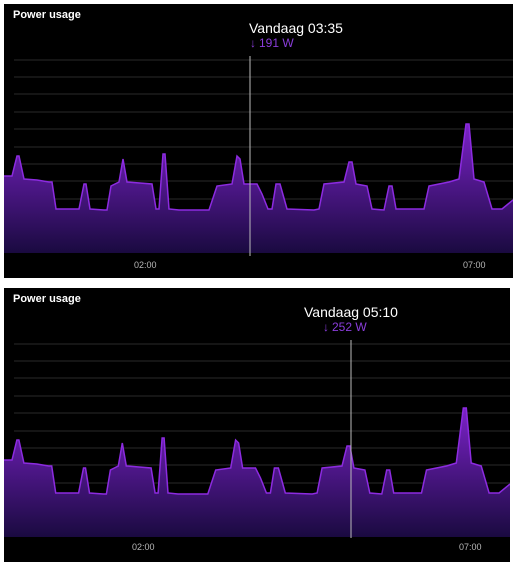 This screenshot has height=567, width=517. What do you see at coordinates (296, 28) in the screenshot?
I see `tooltip-time: Vandaag 03:35` at bounding box center [296, 28].